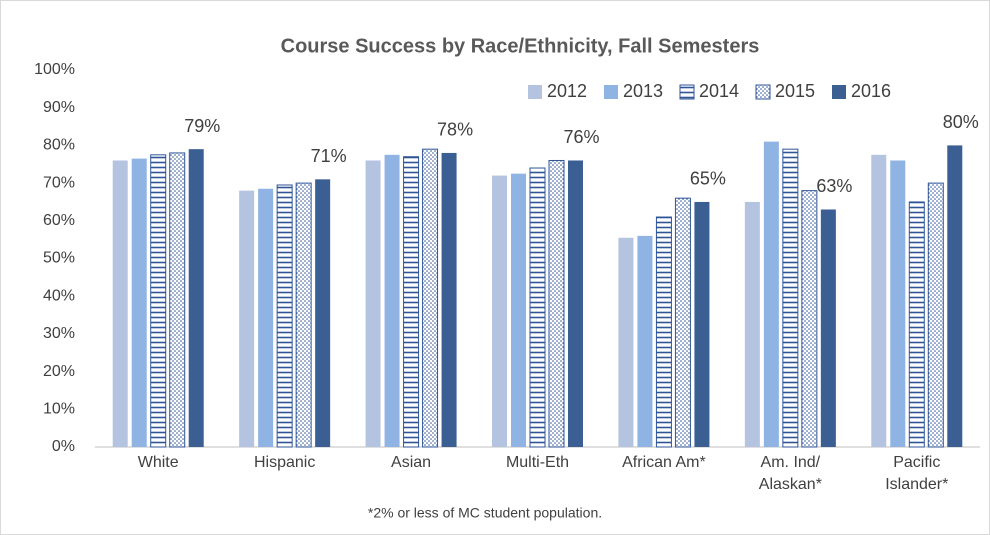 The width and height of the screenshot is (990, 535). I want to click on y-tick-label: 0%, so click(63, 446).